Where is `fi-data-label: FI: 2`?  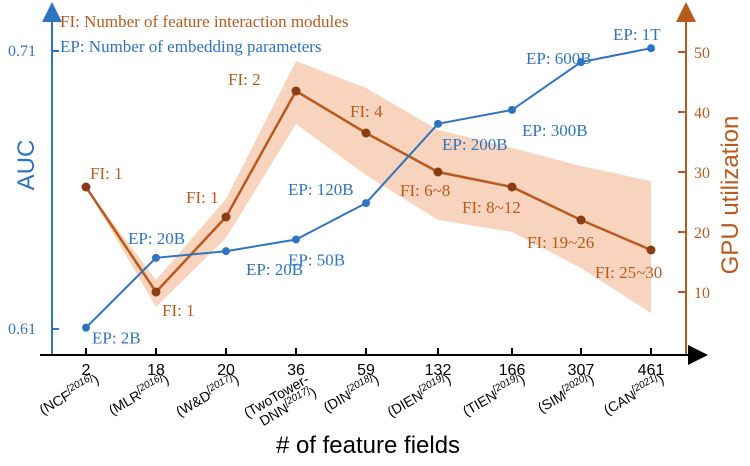 fi-data-label: FI: 2 is located at coordinates (244, 79).